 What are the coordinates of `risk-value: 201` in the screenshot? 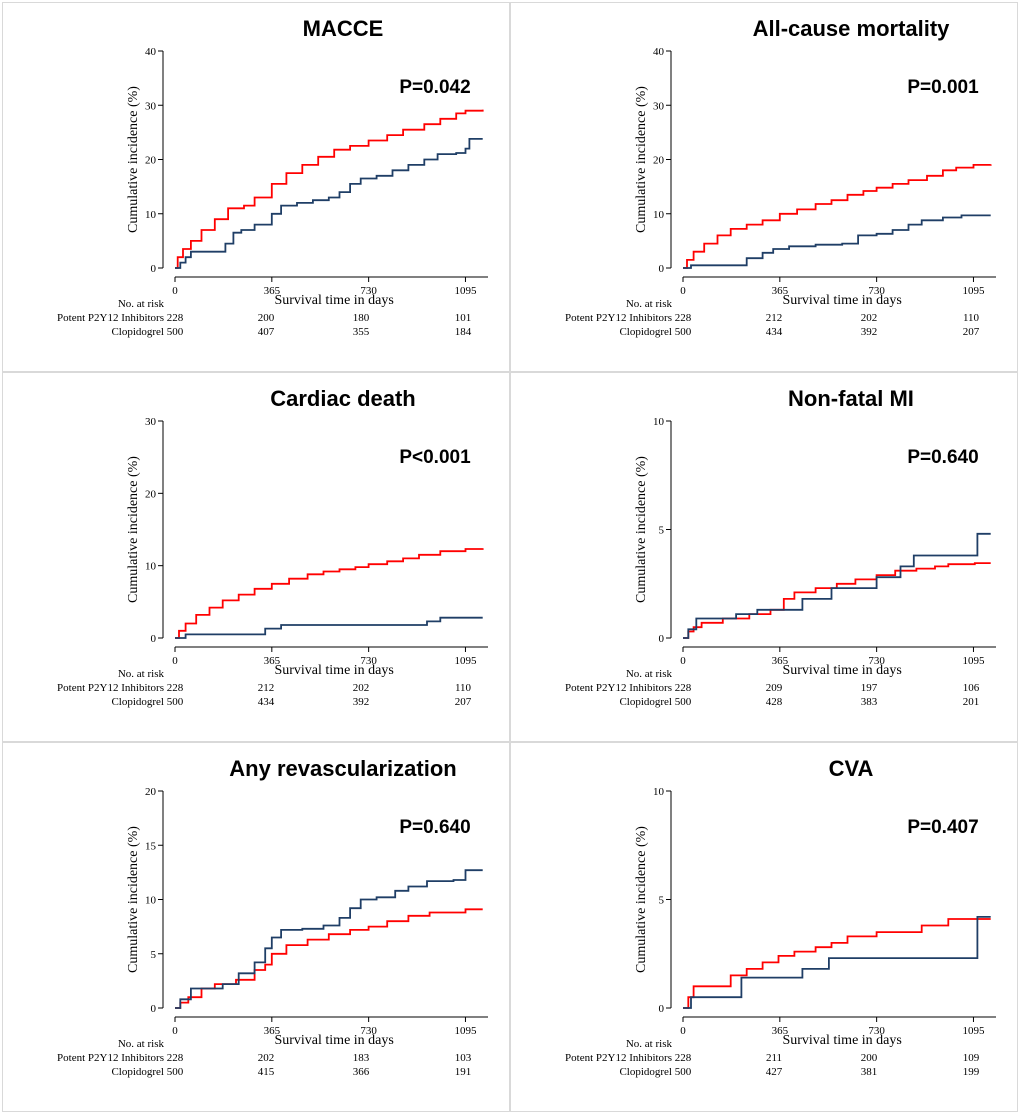 It's located at (971, 702).